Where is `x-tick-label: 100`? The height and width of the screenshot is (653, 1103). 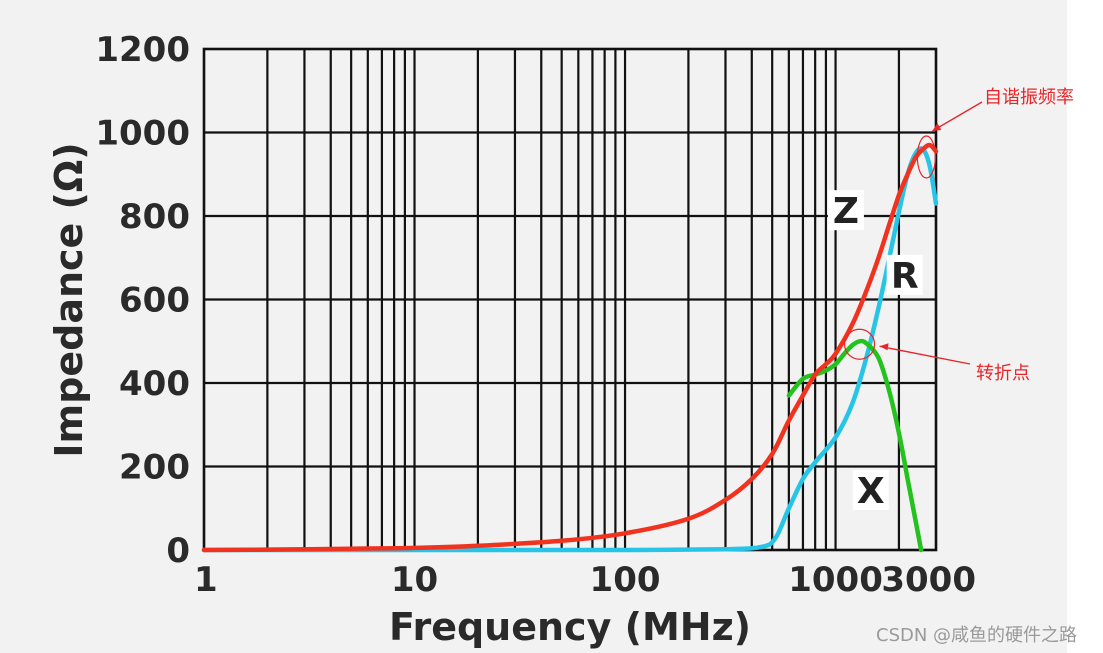 x-tick-label: 100 is located at coordinates (625, 580).